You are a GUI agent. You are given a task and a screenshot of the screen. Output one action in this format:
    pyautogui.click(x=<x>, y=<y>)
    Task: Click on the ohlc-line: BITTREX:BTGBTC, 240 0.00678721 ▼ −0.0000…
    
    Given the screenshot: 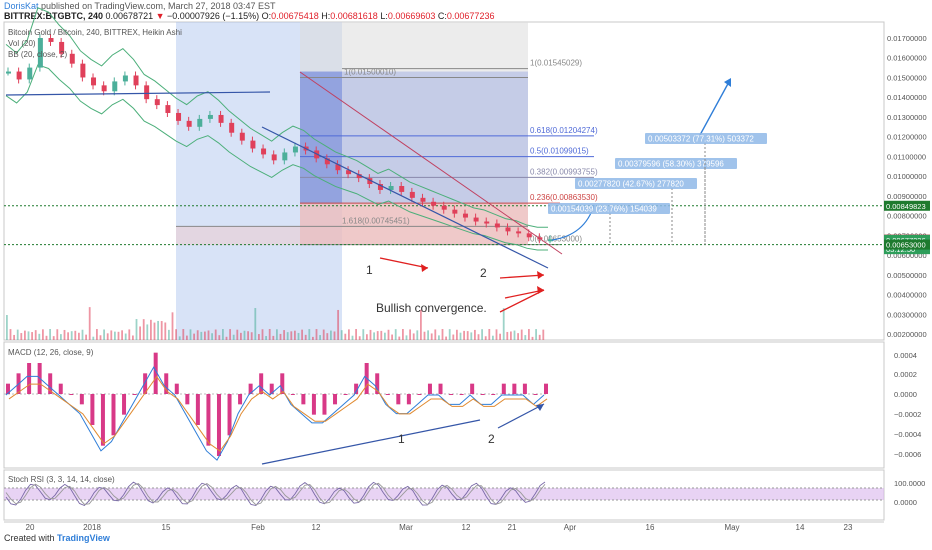 What is the action you would take?
    pyautogui.click(x=249, y=16)
    